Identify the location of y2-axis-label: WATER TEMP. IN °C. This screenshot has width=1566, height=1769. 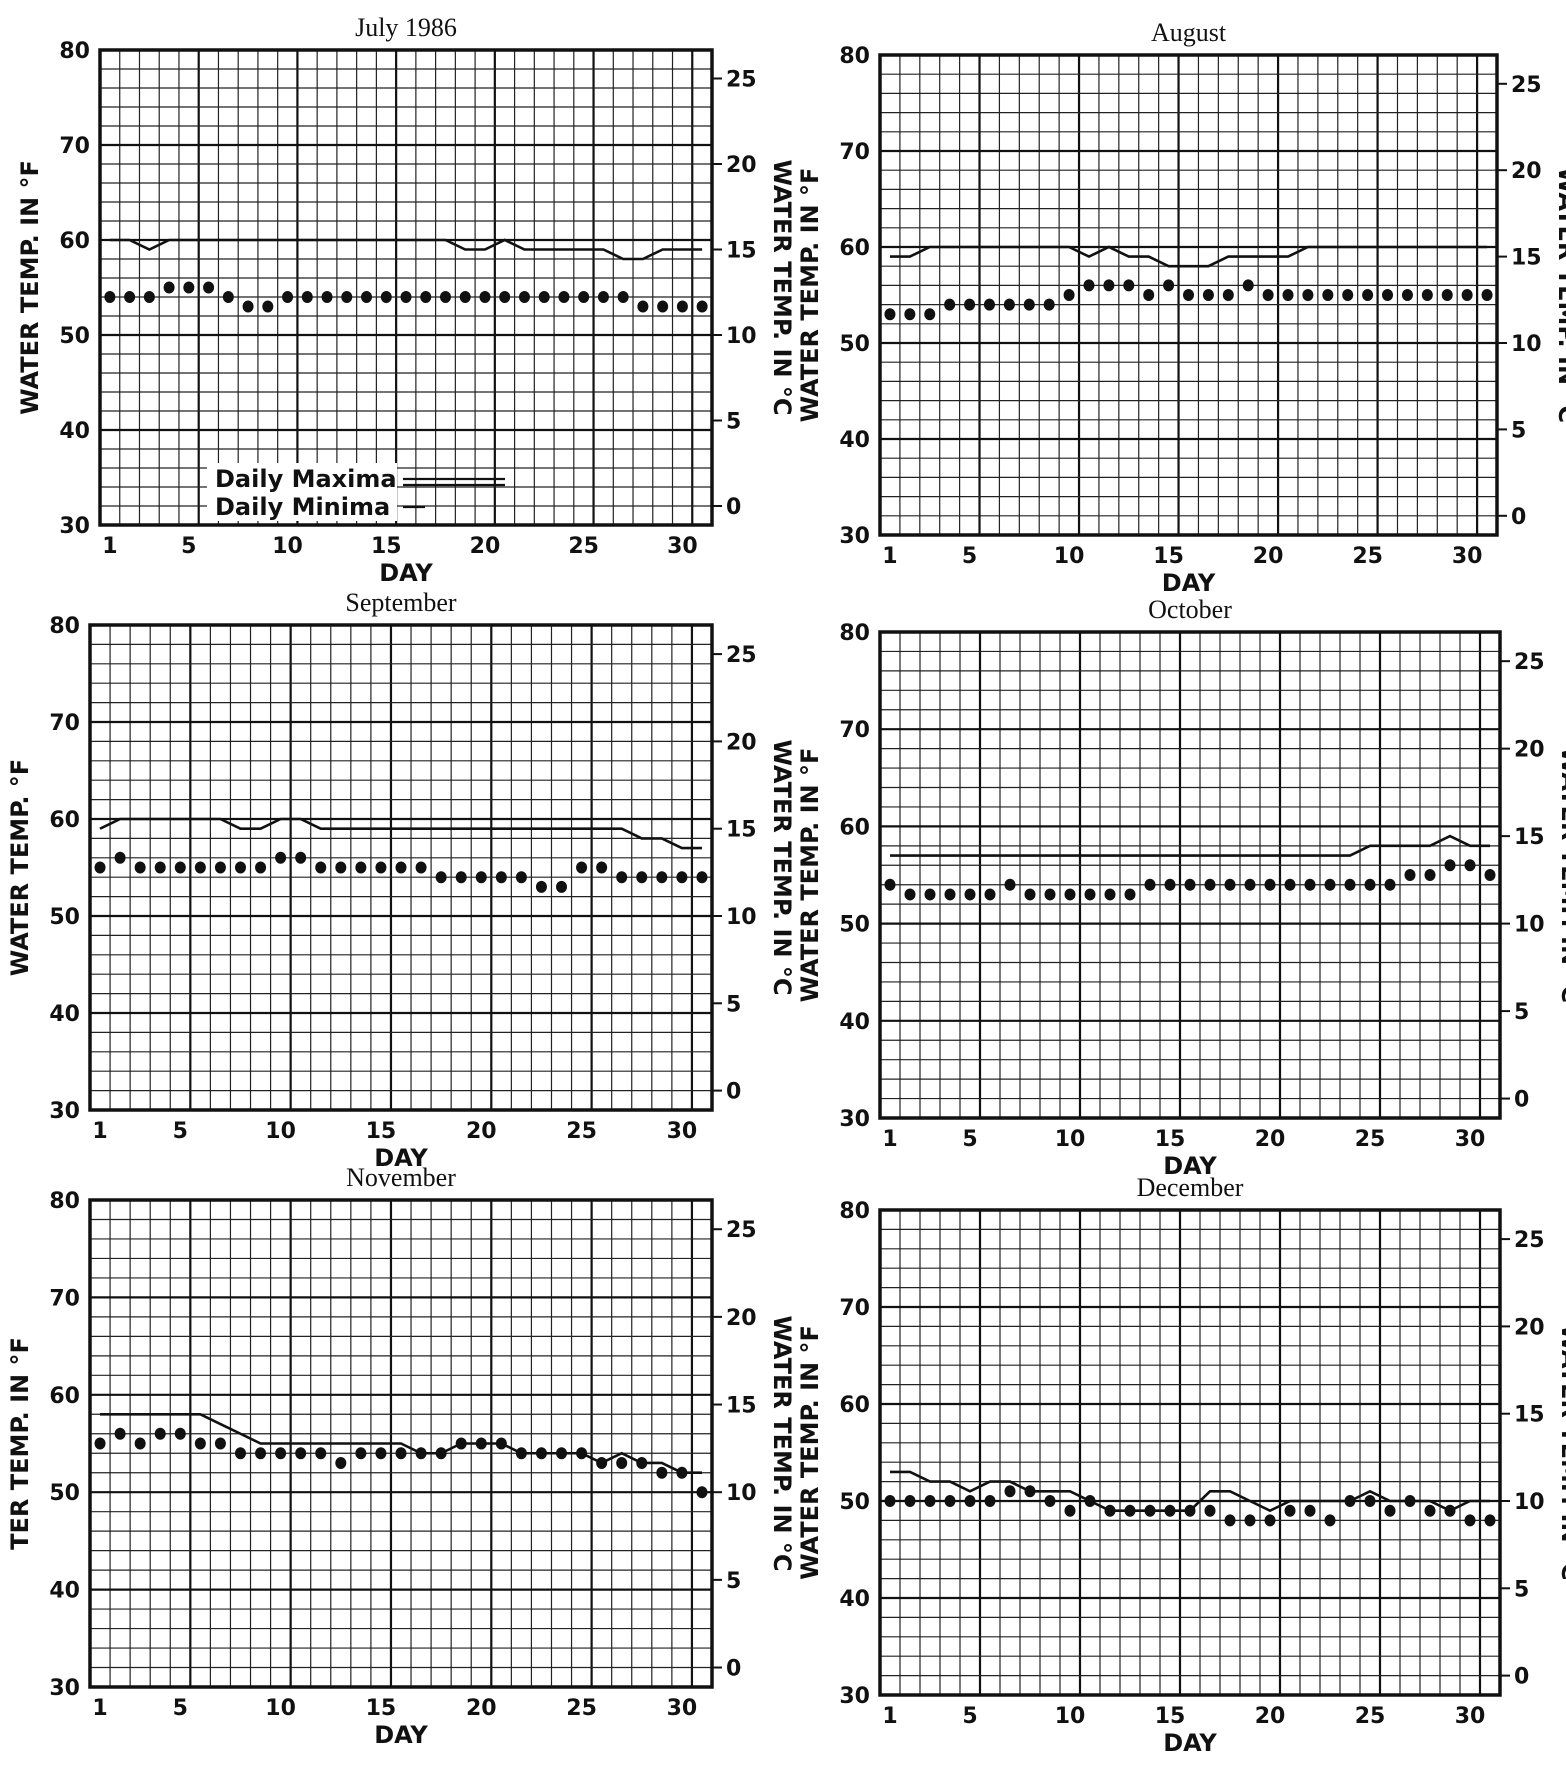
(782, 868).